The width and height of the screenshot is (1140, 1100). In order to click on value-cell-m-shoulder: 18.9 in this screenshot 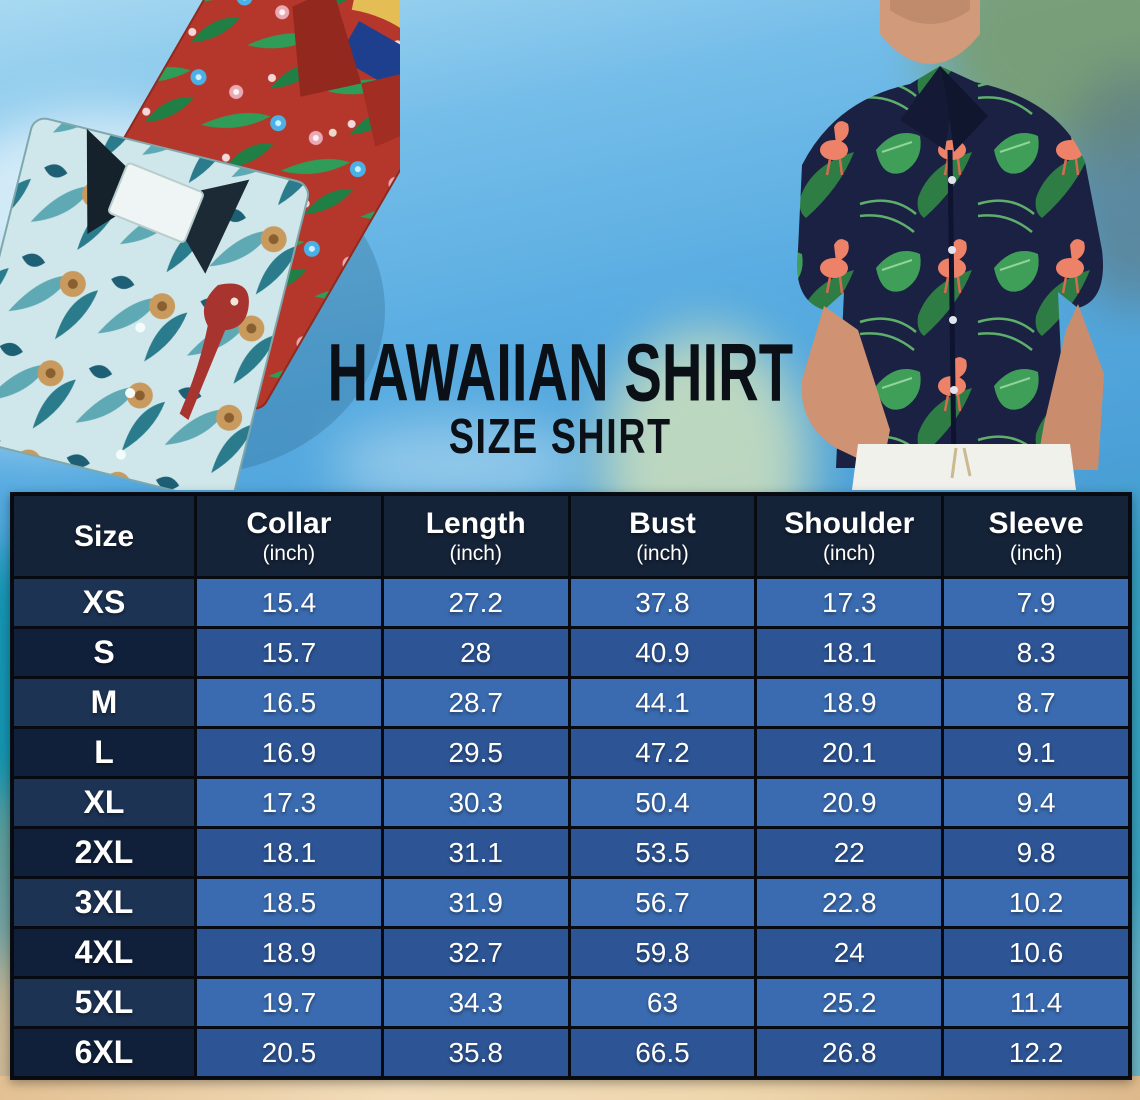, I will do `click(849, 702)`.